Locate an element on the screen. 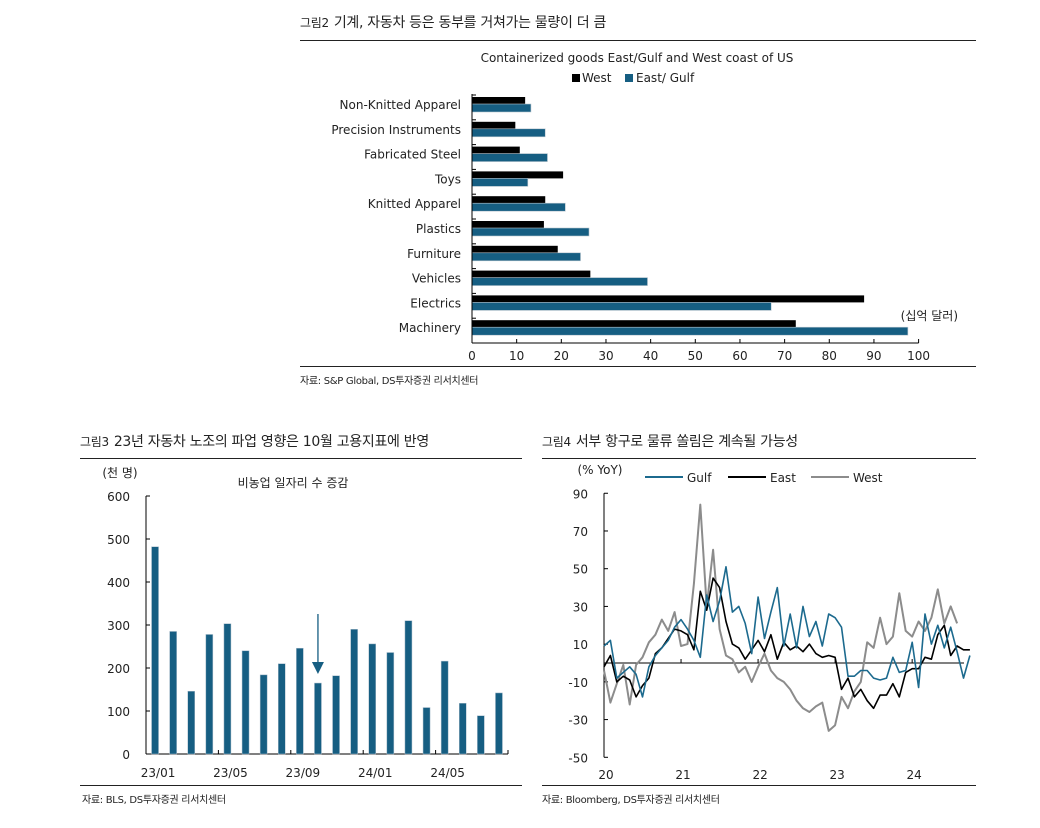 This screenshot has height=828, width=1040. fig4-number: 그림4 is located at coordinates (556, 442).